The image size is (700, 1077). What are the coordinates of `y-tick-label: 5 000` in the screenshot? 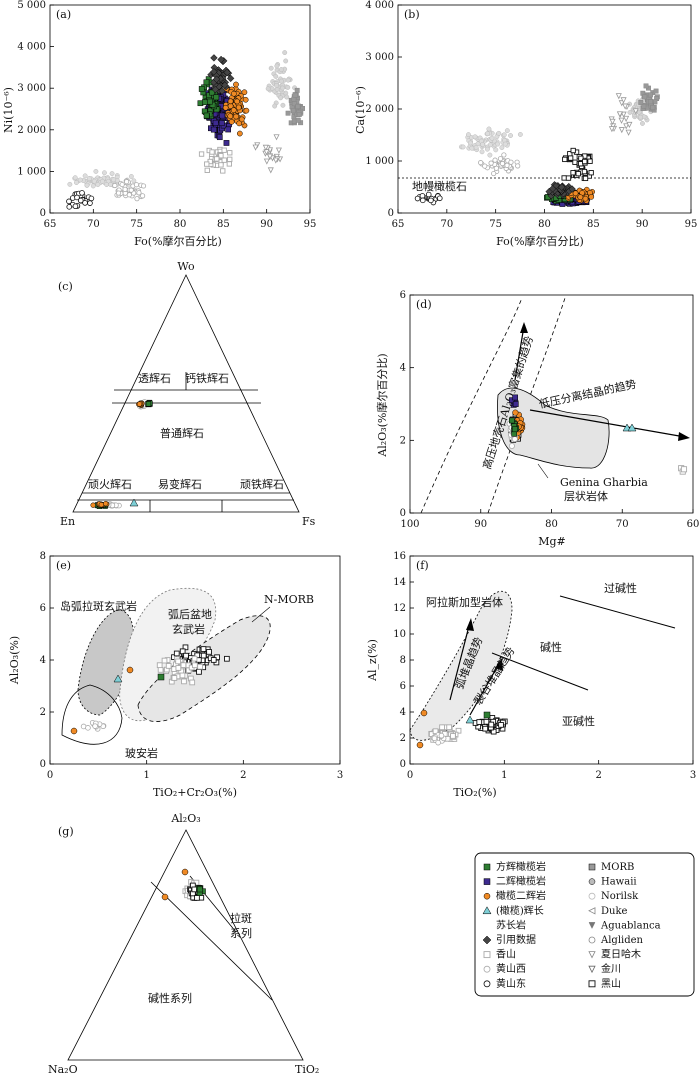 It's located at (31, 5).